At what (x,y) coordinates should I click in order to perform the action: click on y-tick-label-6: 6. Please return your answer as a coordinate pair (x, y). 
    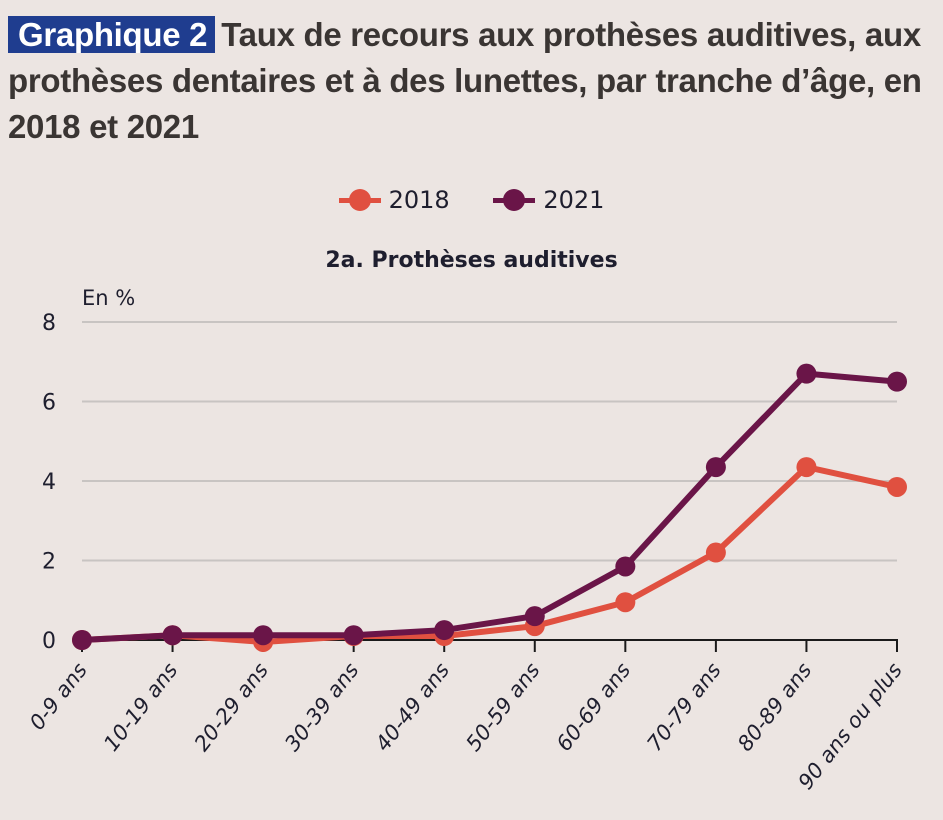
    Looking at the image, I should click on (49, 403).